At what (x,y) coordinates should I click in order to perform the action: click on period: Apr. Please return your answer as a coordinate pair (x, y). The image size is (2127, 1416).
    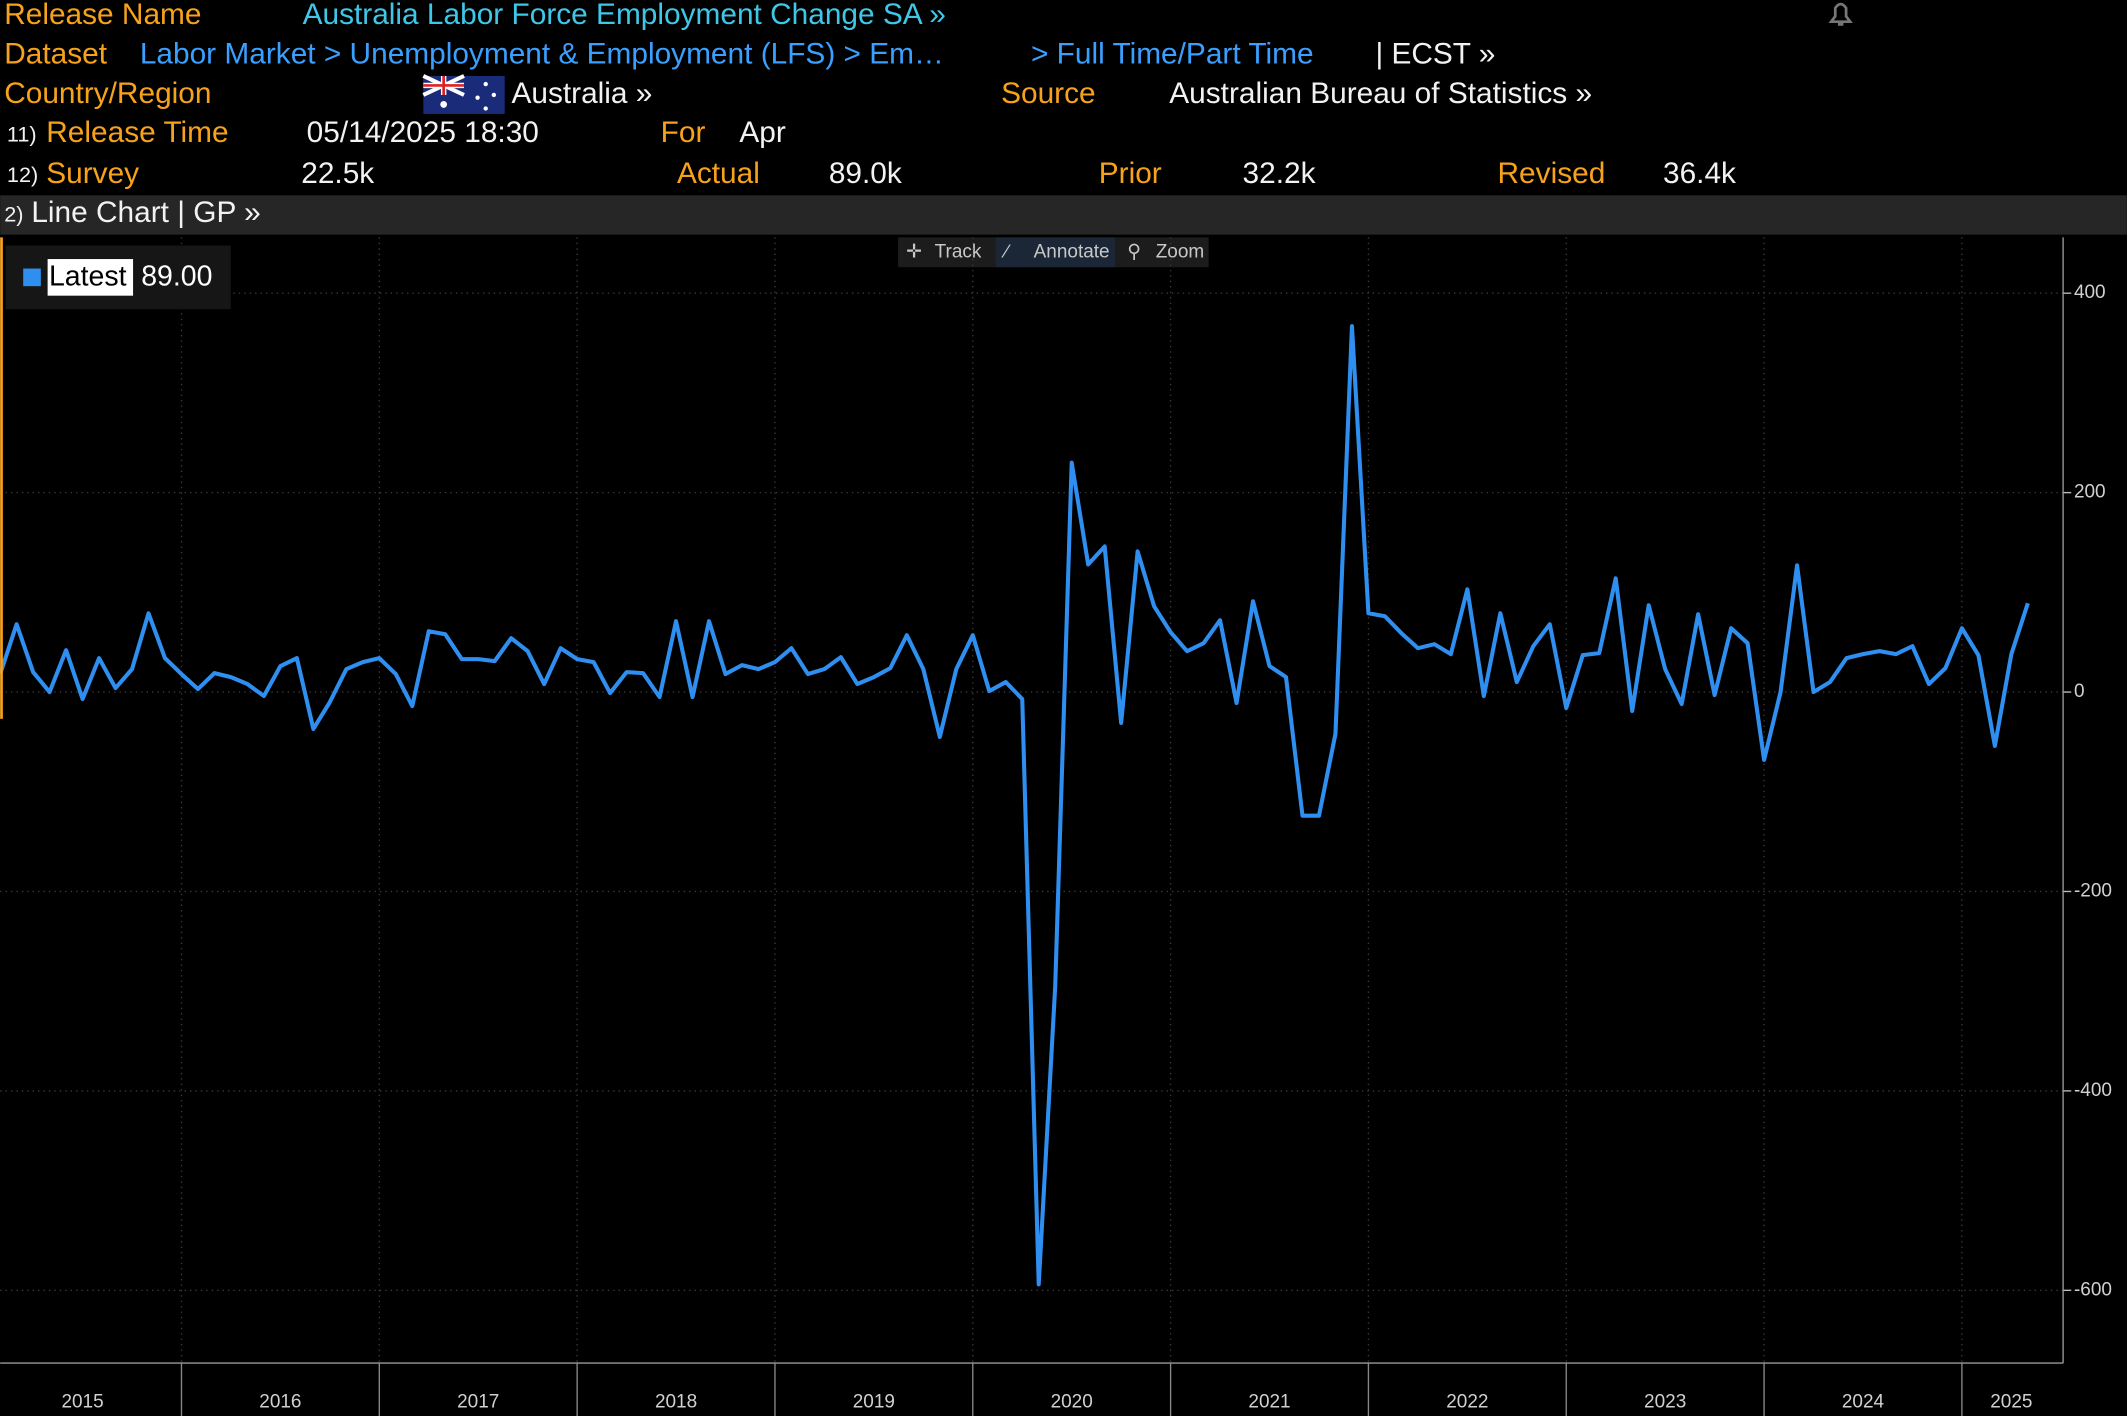
    Looking at the image, I should click on (762, 132).